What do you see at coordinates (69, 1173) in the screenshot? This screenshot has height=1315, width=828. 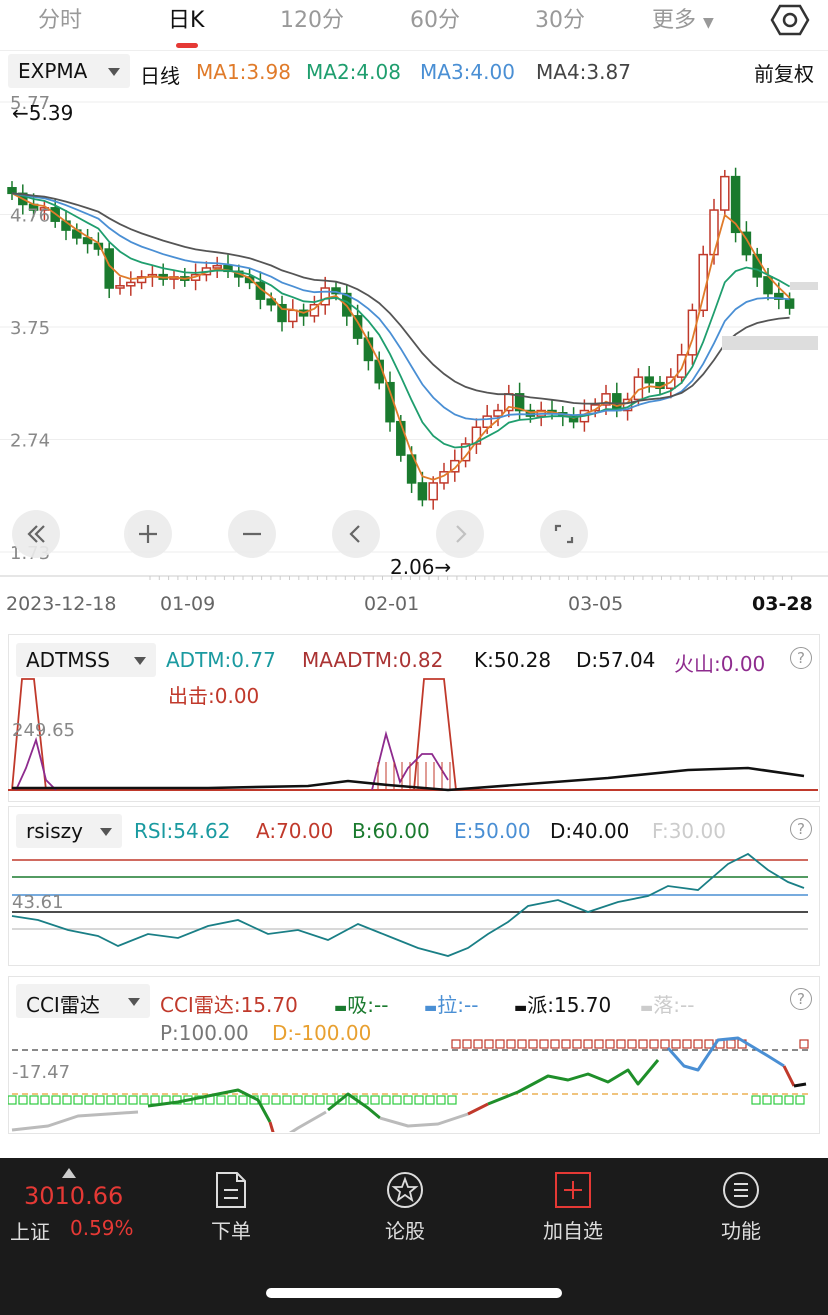 I see `triangle-up-icon` at bounding box center [69, 1173].